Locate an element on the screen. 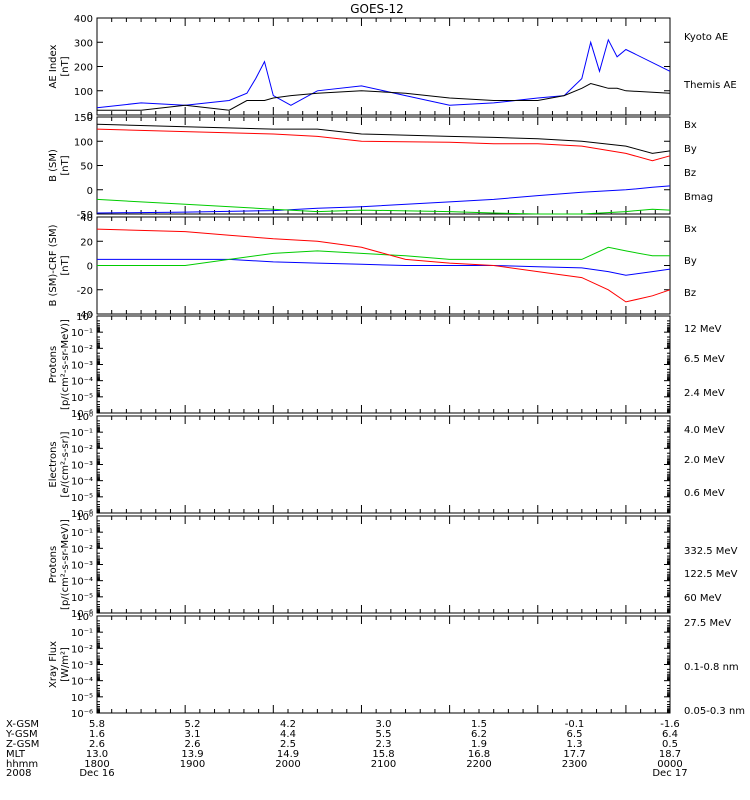 Image resolution: width=750 pixels, height=800 pixels. series-bx is located at coordinates (384, 267).